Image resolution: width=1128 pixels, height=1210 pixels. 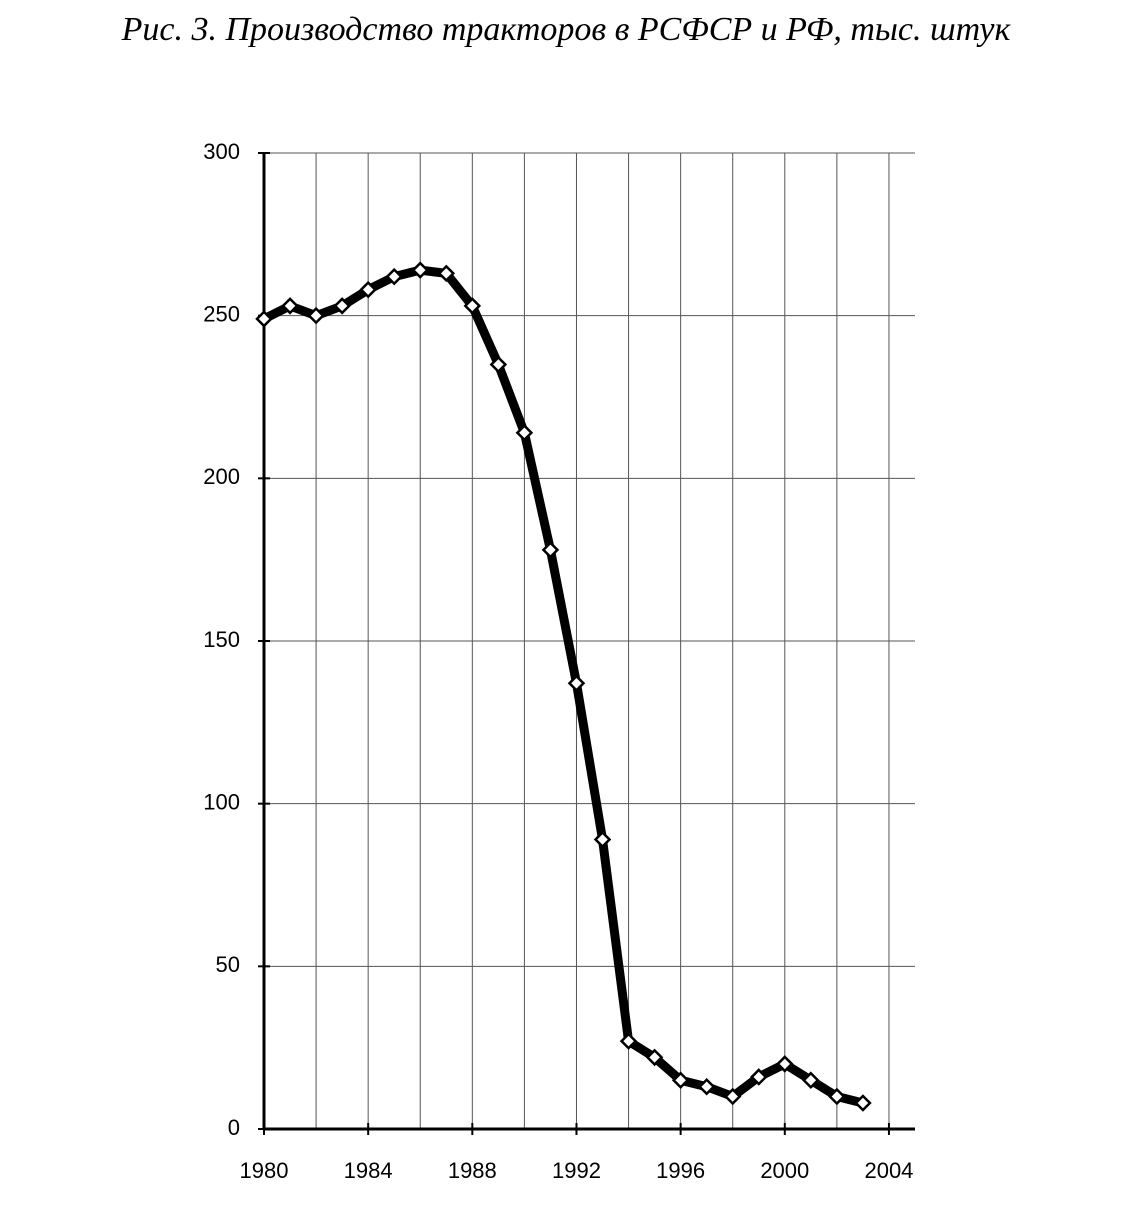 What do you see at coordinates (221, 313) in the screenshot?
I see `y-tick-label: 250` at bounding box center [221, 313].